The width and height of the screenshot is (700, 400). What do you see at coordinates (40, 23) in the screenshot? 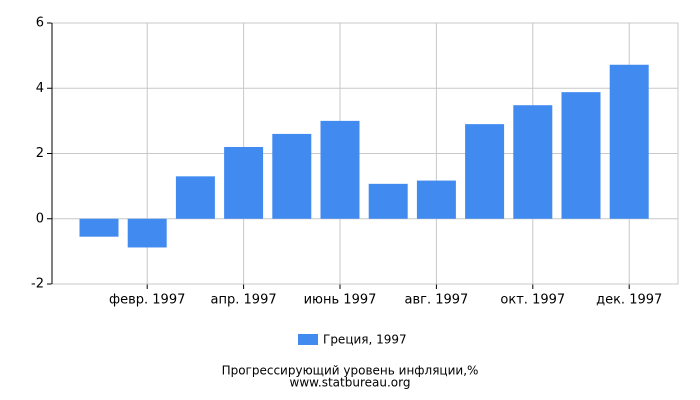
I see `y-tick-label: 6` at bounding box center [40, 23].